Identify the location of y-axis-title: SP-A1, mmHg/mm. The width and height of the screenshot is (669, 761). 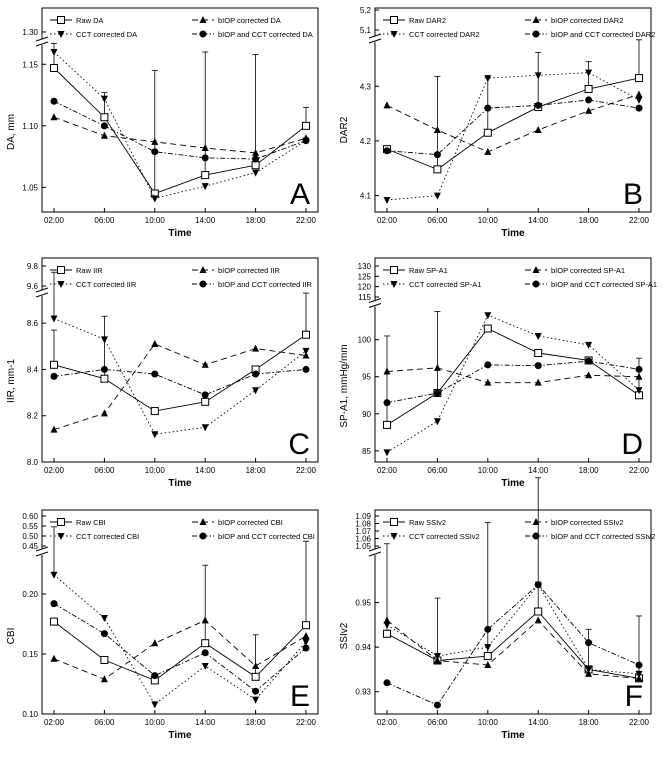
(344, 385).